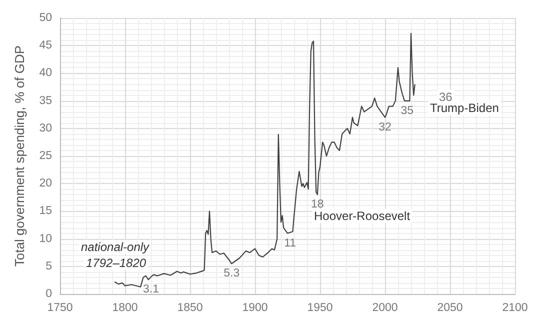  I want to click on y-tick-label: 30, so click(45, 128).